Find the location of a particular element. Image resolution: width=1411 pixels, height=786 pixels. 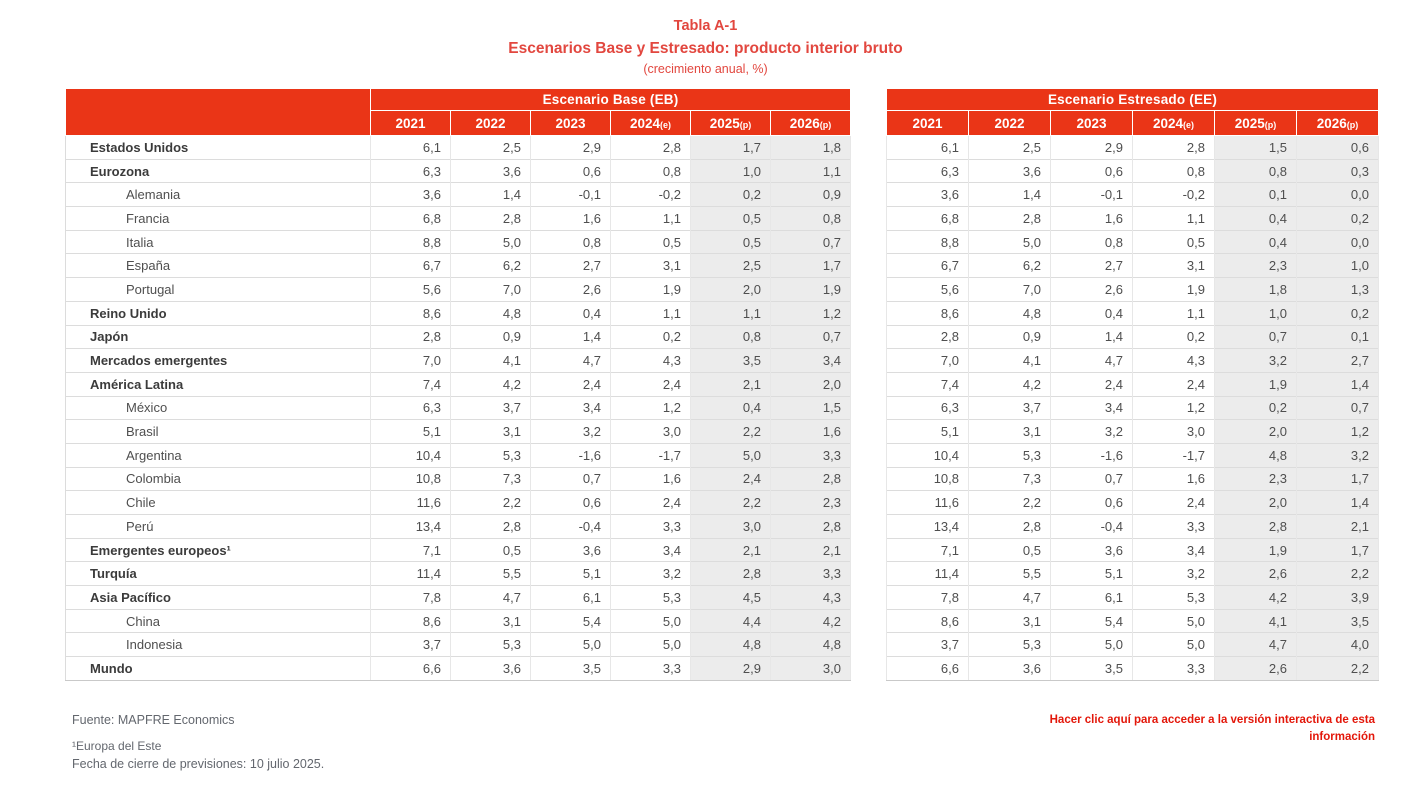

table-row: Alemania 3,6 1,4 -0,1 -0,2 0,2 0,9 is located at coordinates (458, 194).